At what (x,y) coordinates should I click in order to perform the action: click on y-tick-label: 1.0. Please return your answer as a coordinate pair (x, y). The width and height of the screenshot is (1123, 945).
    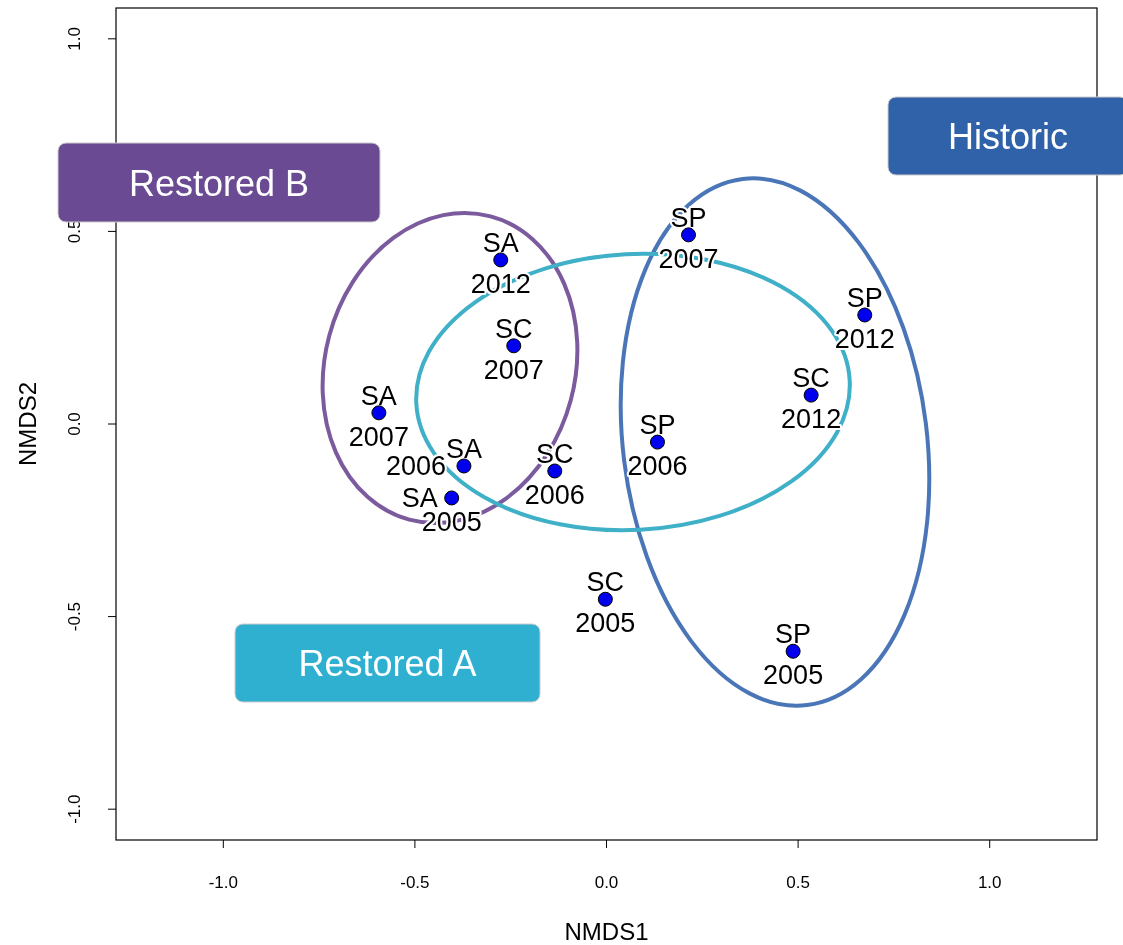
    Looking at the image, I should click on (74, 38).